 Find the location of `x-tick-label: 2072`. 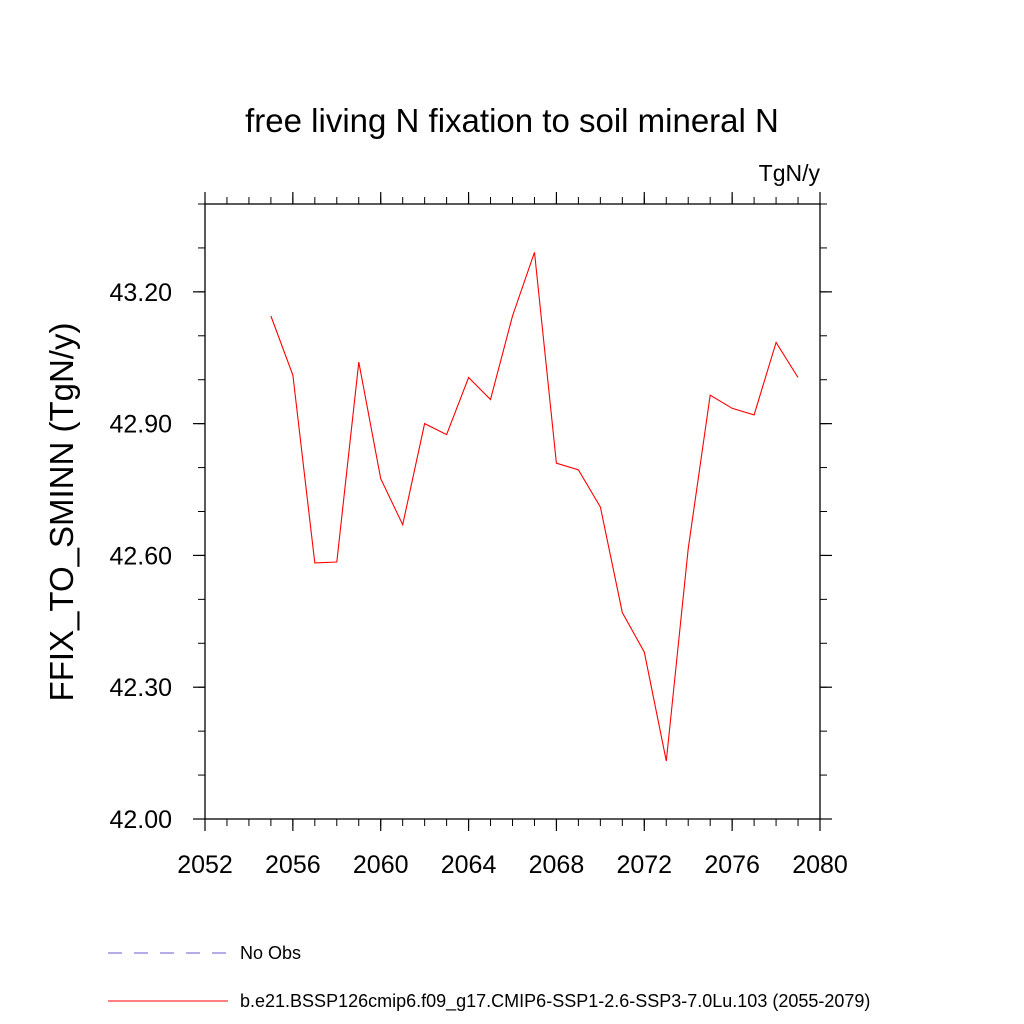

x-tick-label: 2072 is located at coordinates (644, 865).